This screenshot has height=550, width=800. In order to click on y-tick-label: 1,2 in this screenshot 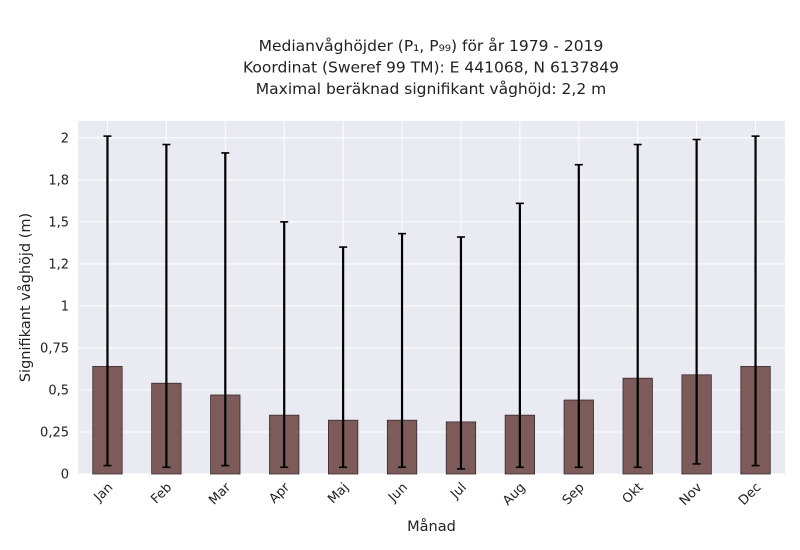, I will do `click(58, 264)`.